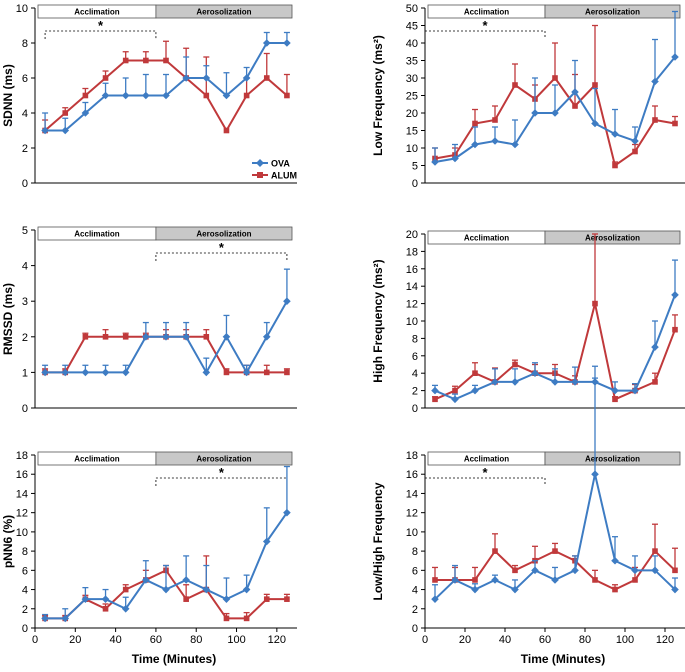 The width and height of the screenshot is (685, 672). Describe the element at coordinates (412, 62) in the screenshot. I see `y-tick-label: 35` at that location.